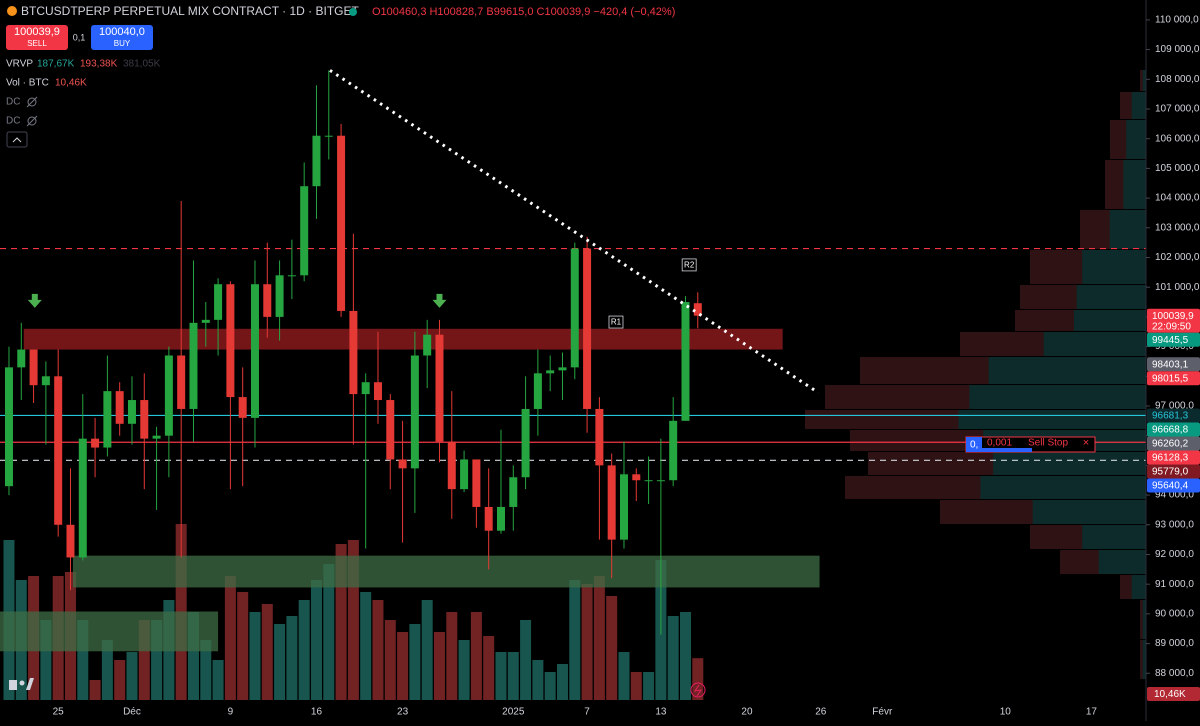  I want to click on y-tick-label: 106 000,0, so click(1177, 138).